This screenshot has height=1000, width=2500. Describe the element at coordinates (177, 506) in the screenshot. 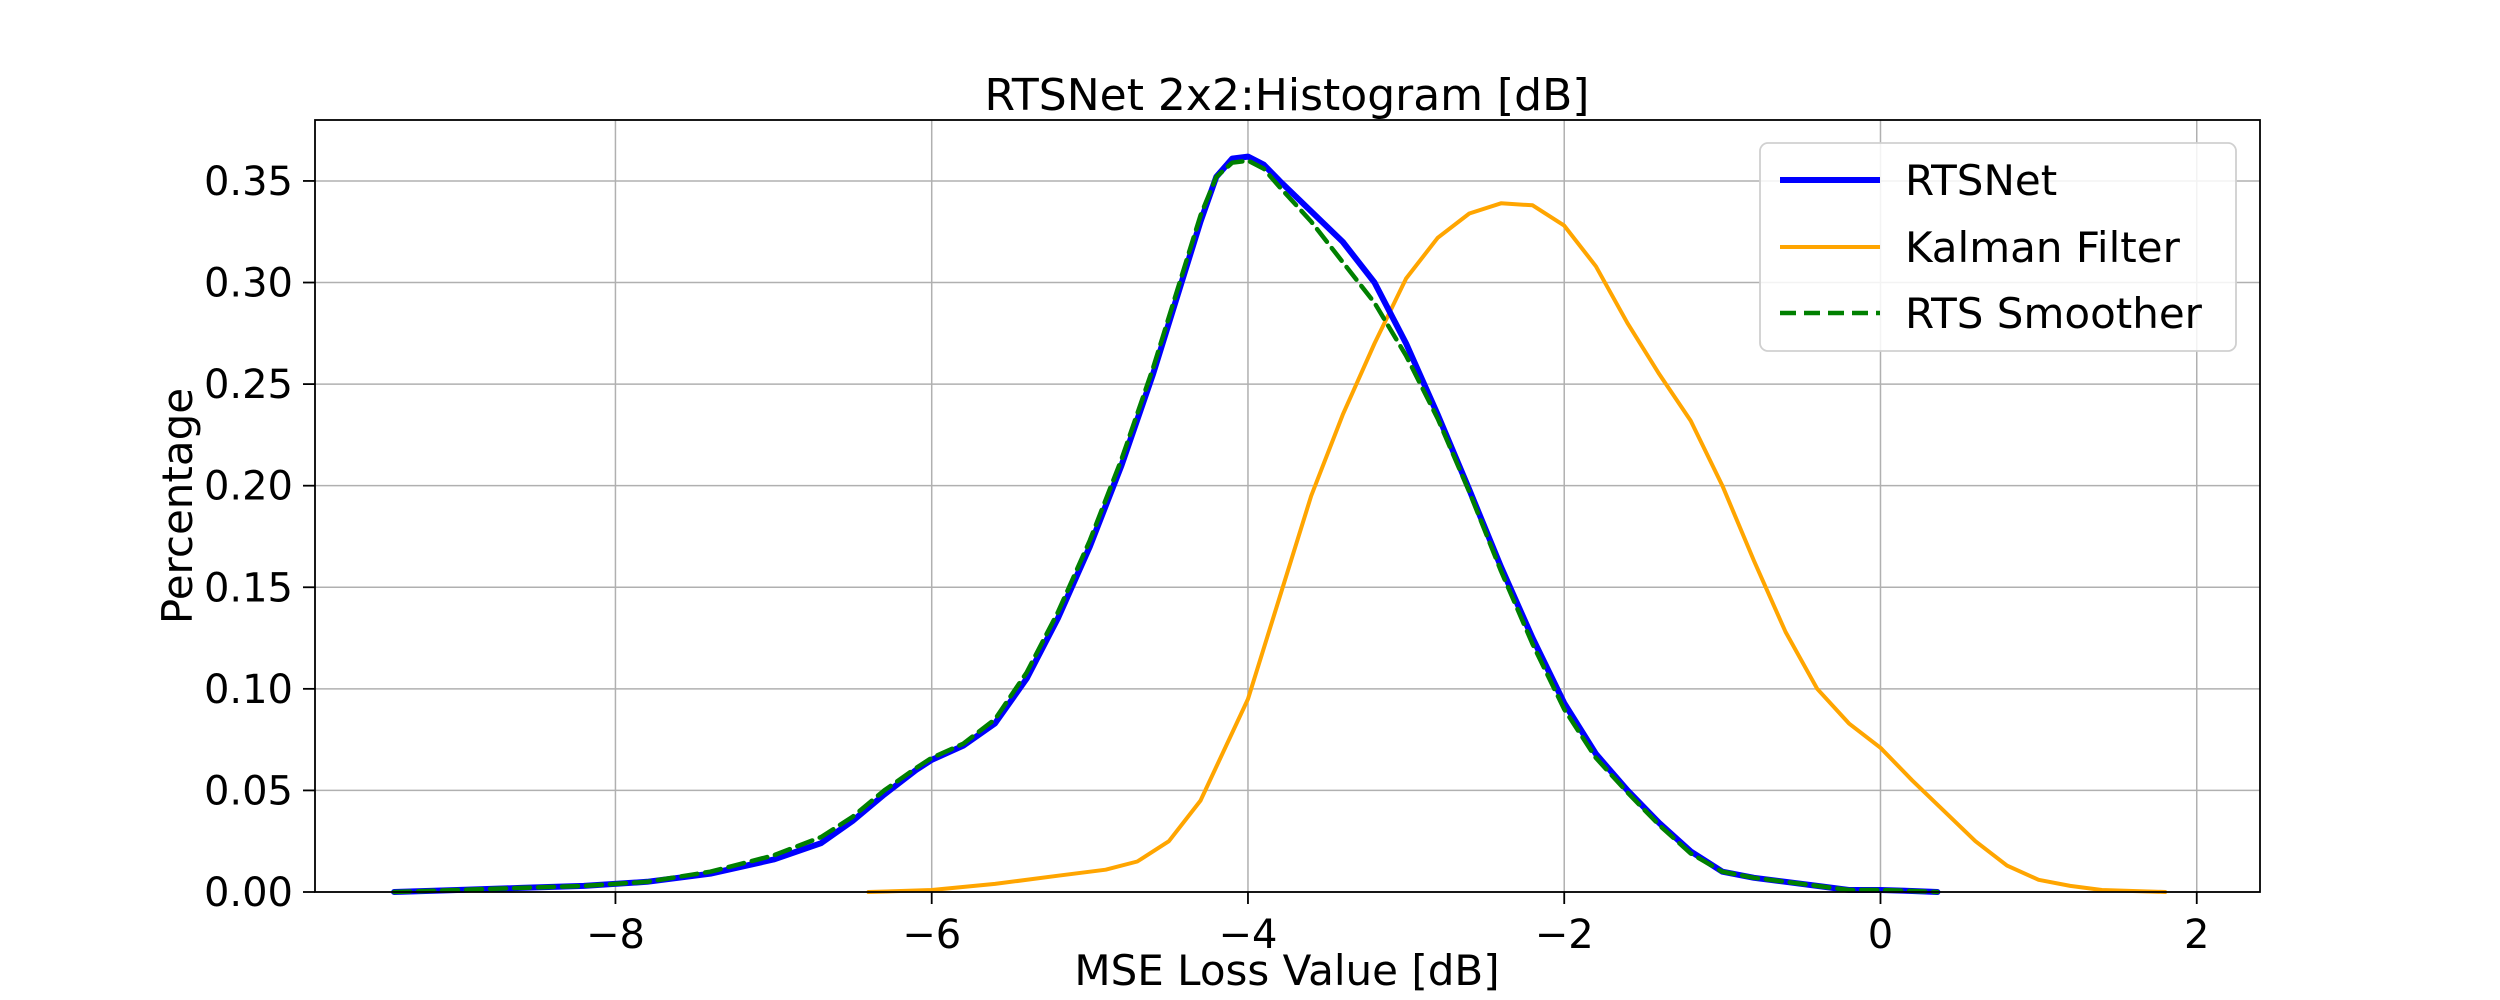

I see `y-axis-label: Percentage` at that location.